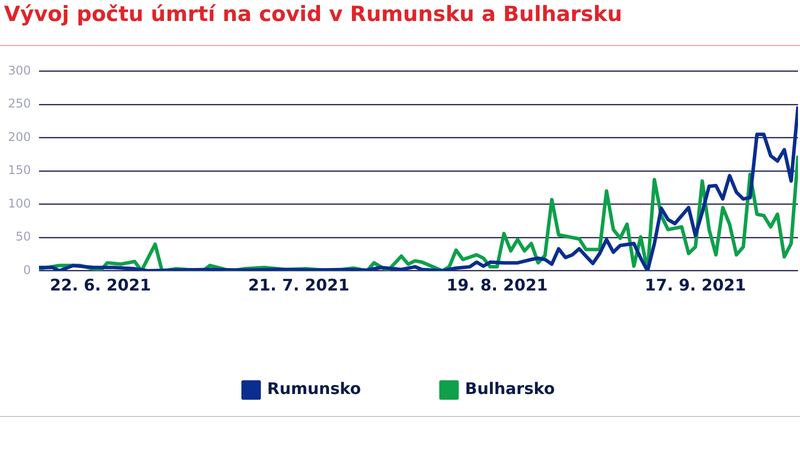 The height and width of the screenshot is (449, 800). I want to click on y-tick-label: 100, so click(19, 203).